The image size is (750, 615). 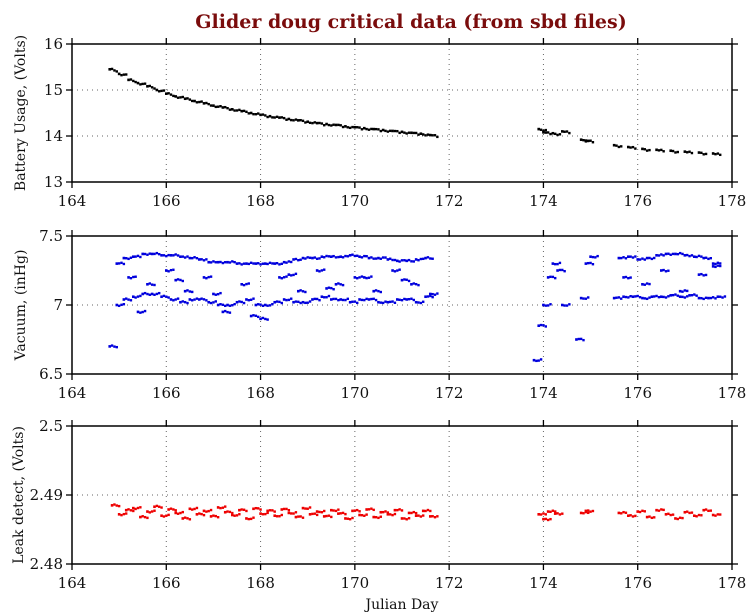 What do you see at coordinates (449, 583) in the screenshot?
I see `x-tick-label: 172` at bounding box center [449, 583].